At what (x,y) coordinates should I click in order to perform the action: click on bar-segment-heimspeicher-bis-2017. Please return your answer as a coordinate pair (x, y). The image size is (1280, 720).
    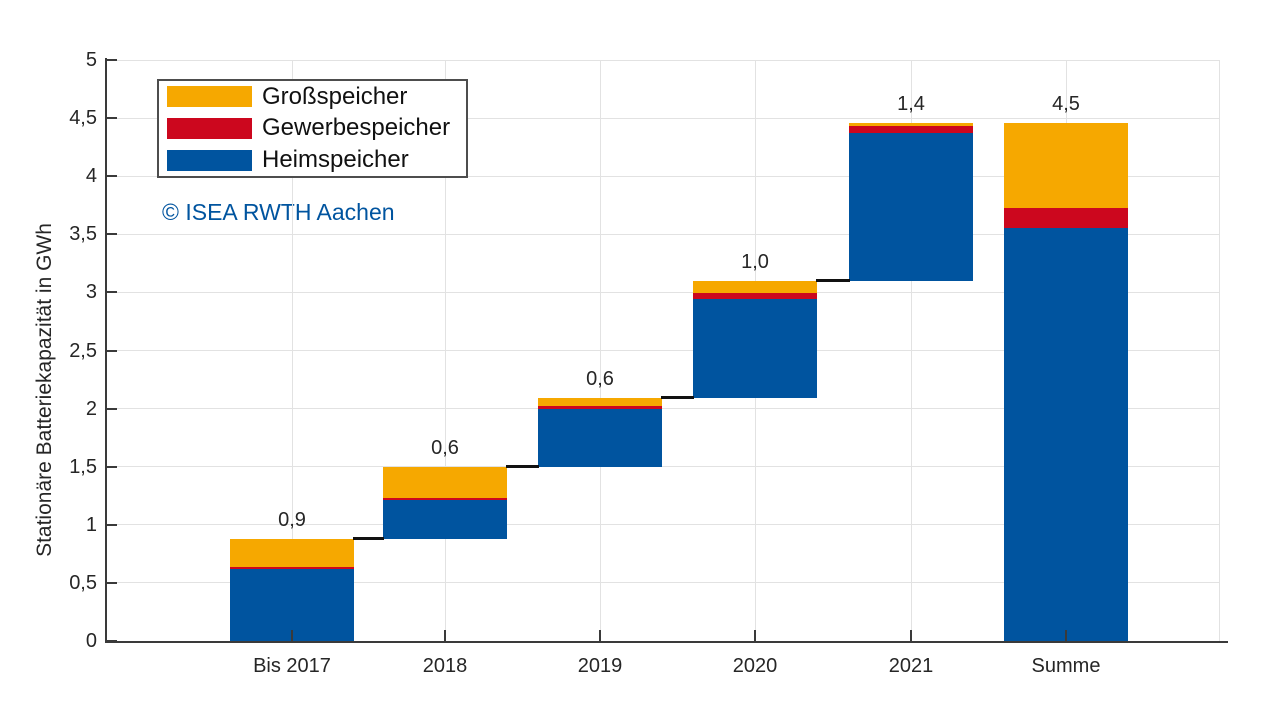
    Looking at the image, I should click on (292, 604).